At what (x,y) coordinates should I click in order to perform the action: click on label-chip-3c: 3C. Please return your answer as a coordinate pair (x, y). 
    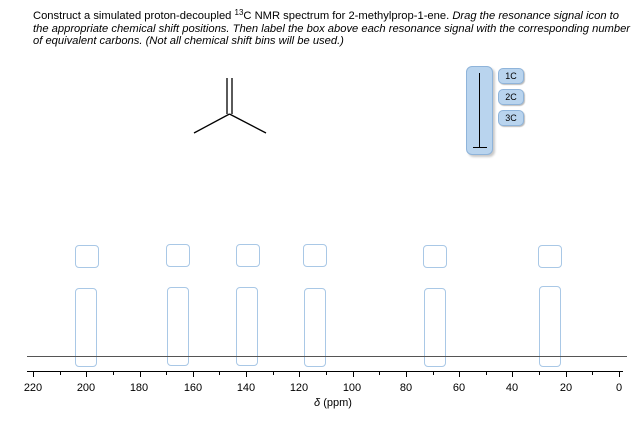
    Looking at the image, I should click on (511, 118).